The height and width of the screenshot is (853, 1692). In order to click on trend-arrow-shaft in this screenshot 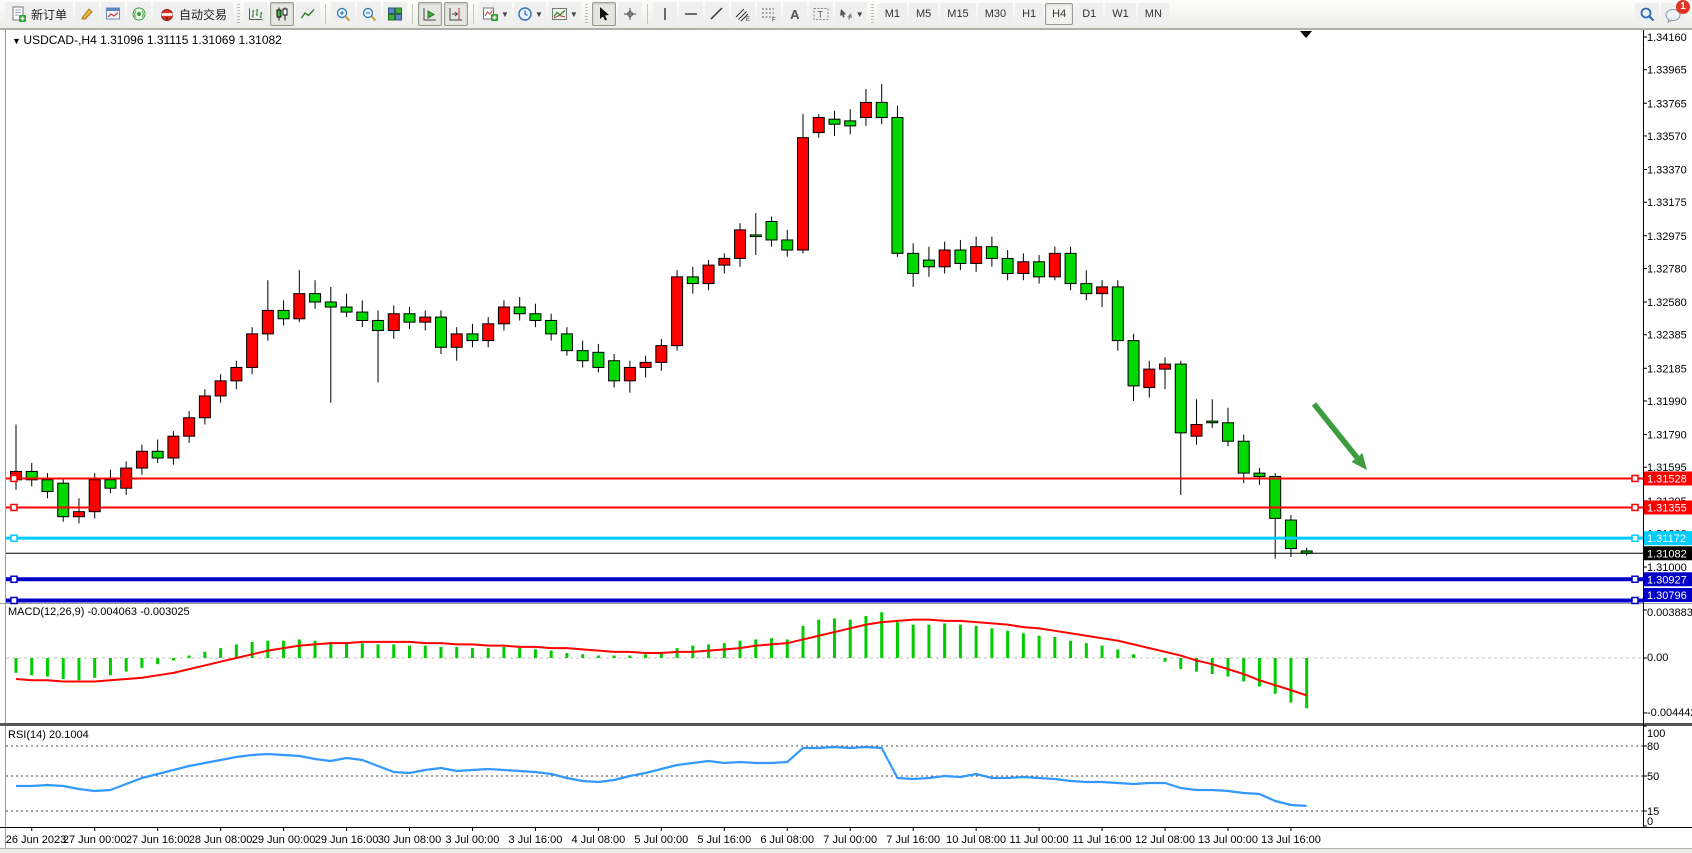, I will do `click(1335, 431)`.